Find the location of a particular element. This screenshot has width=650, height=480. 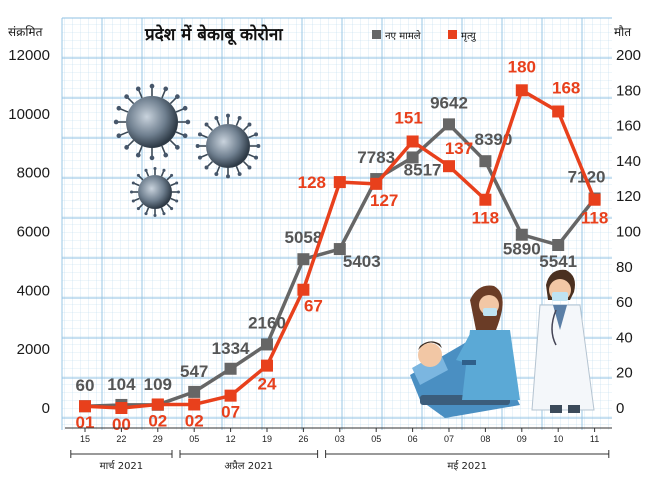

data-label: 5541 is located at coordinates (558, 261).